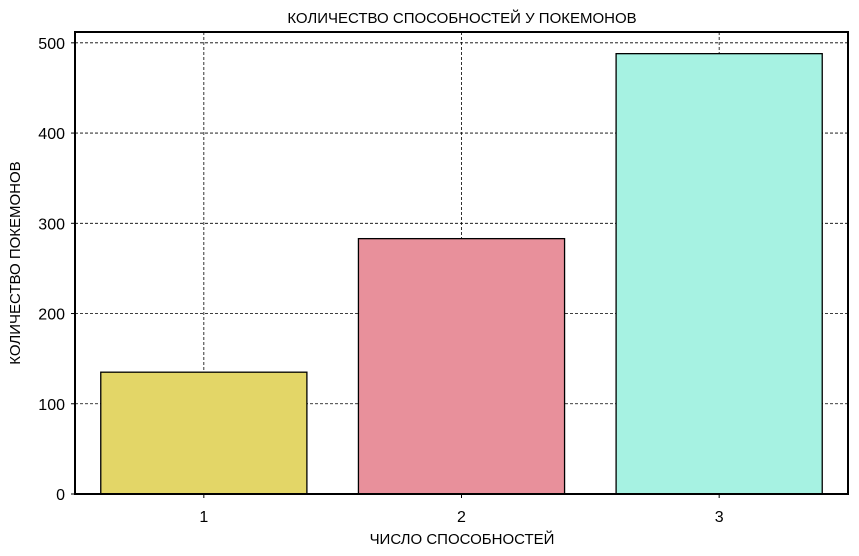  Describe the element at coordinates (203, 517) in the screenshot. I see `x-tick-label: 1` at that location.